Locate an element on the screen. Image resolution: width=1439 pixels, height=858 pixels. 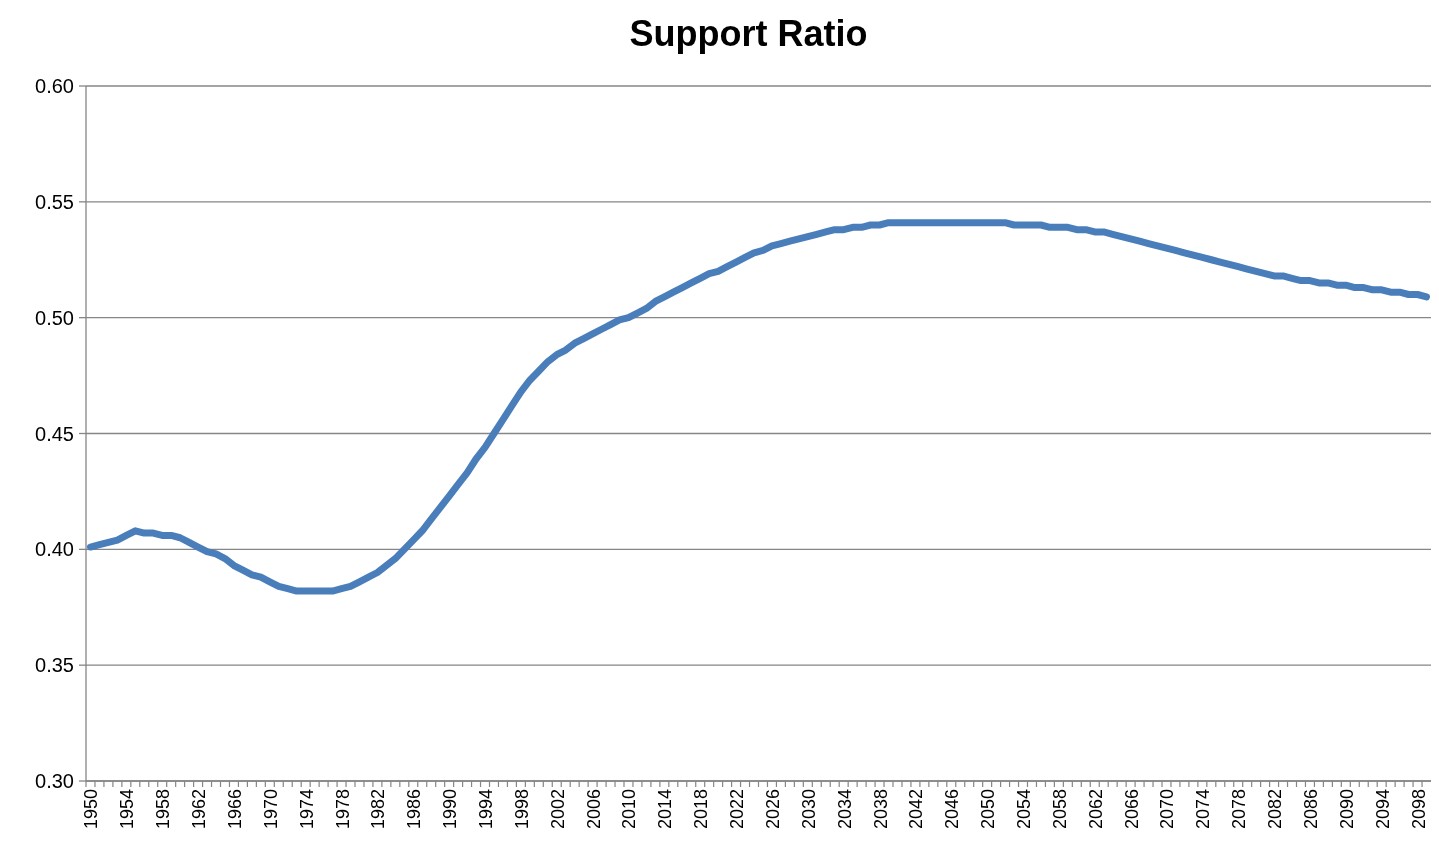
x-tick-label: 1966 is located at coordinates (234, 809).